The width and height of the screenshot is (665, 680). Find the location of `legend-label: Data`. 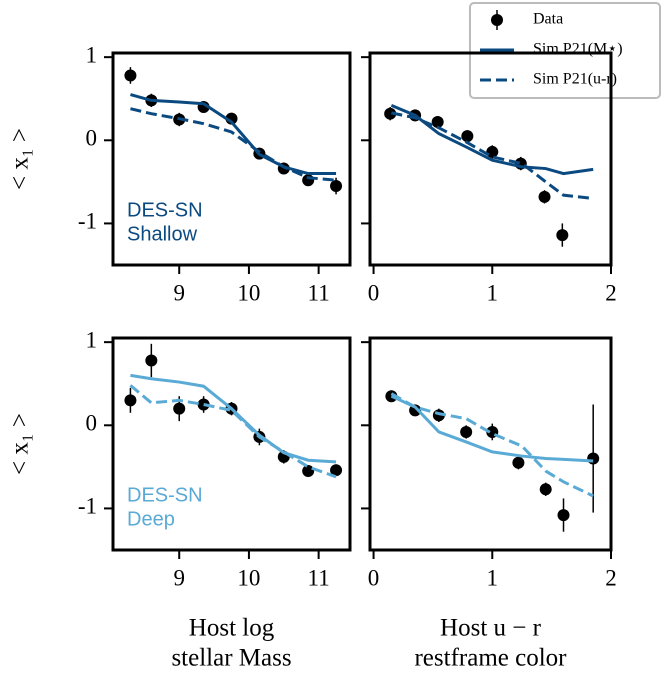

legend-label: Data is located at coordinates (548, 19).